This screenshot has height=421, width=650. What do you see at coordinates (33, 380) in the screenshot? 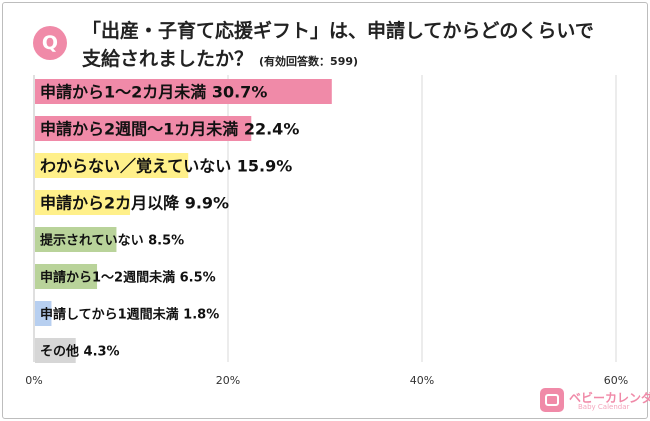
I see `x-tick-label: 0%` at bounding box center [33, 380].